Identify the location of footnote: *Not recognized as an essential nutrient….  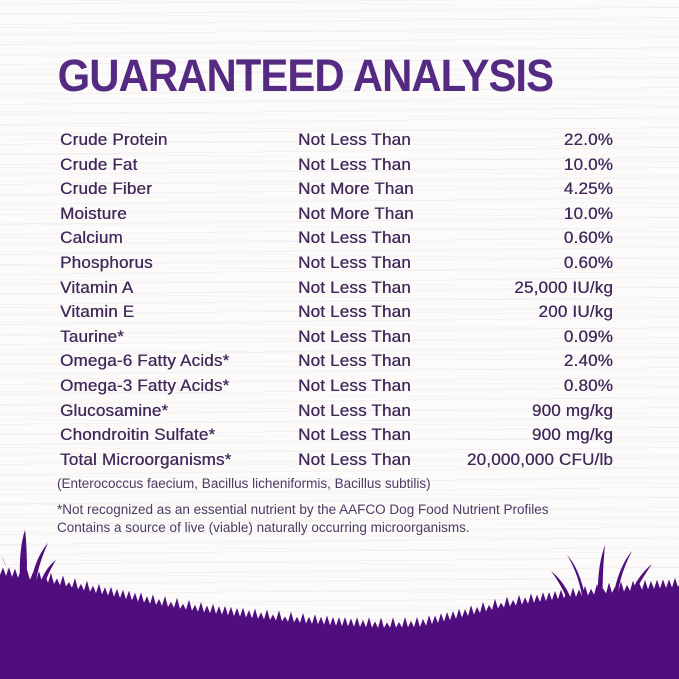
(368, 519).